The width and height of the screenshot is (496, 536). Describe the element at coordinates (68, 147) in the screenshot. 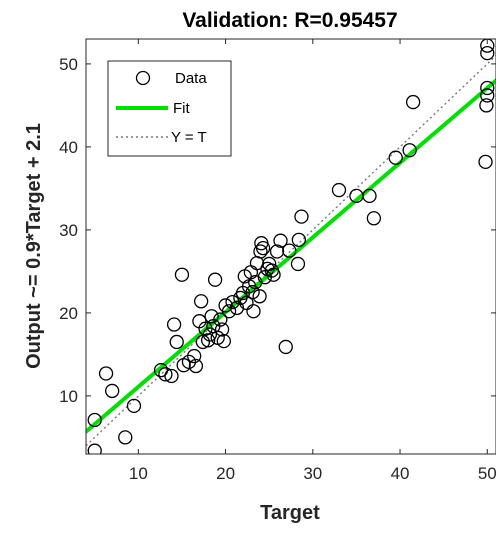

I see `y-tick-label: 40` at that location.